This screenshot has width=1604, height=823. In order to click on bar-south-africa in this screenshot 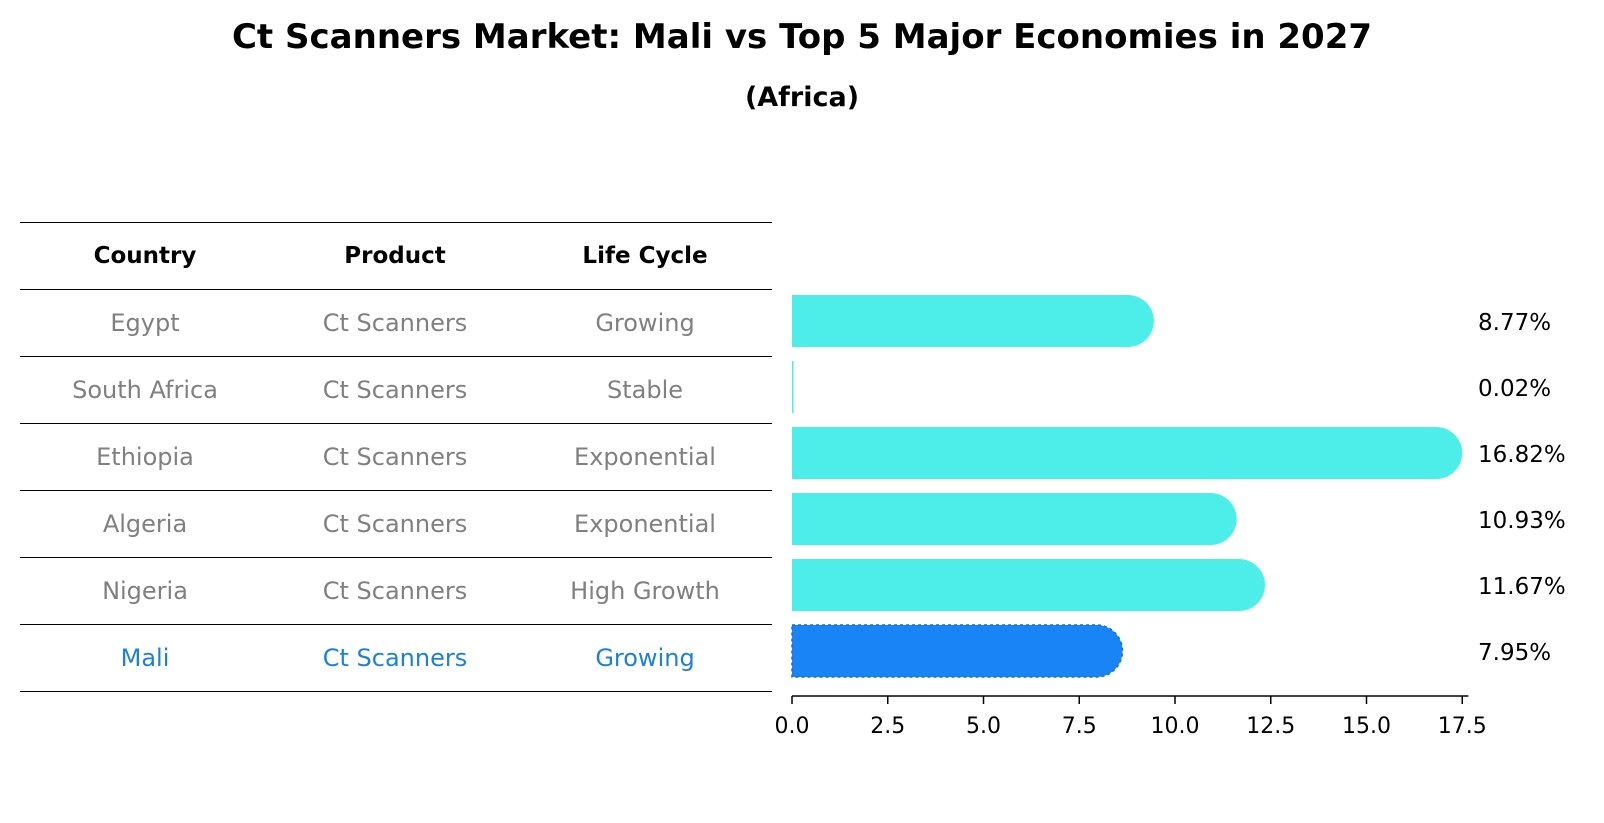, I will do `click(793, 387)`.